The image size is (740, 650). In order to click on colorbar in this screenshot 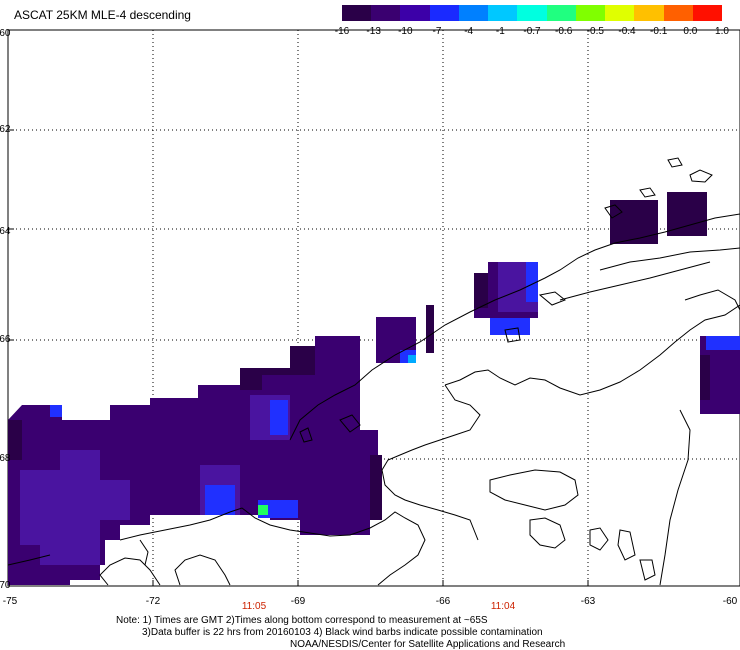, I will do `click(532, 13)`.